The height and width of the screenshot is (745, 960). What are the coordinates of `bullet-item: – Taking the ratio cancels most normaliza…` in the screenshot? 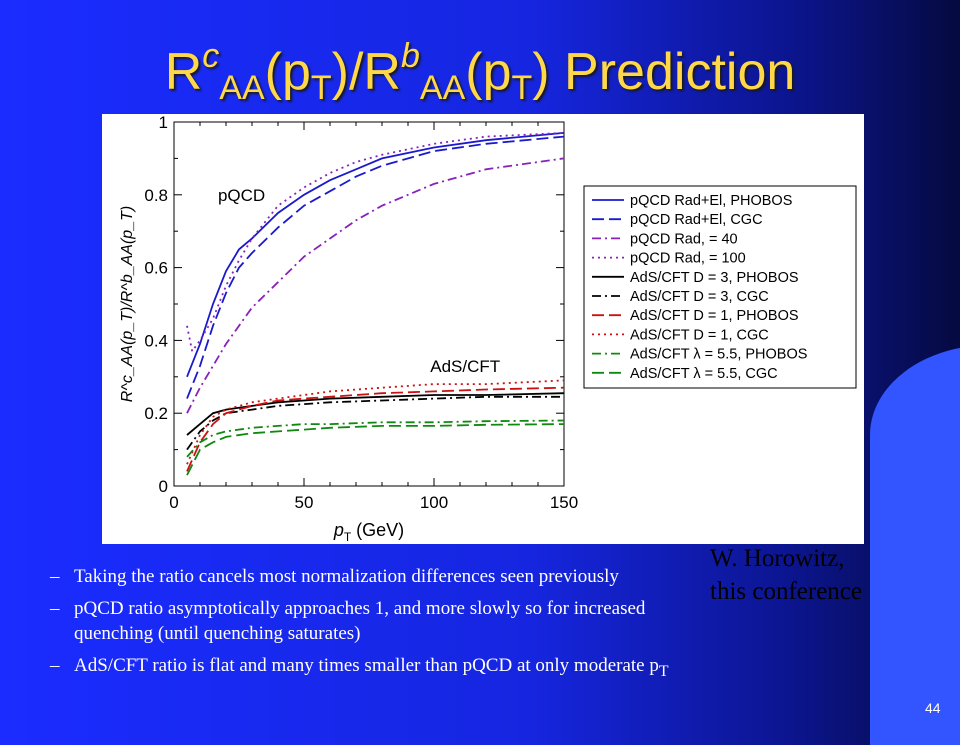 It's located at (480, 576).